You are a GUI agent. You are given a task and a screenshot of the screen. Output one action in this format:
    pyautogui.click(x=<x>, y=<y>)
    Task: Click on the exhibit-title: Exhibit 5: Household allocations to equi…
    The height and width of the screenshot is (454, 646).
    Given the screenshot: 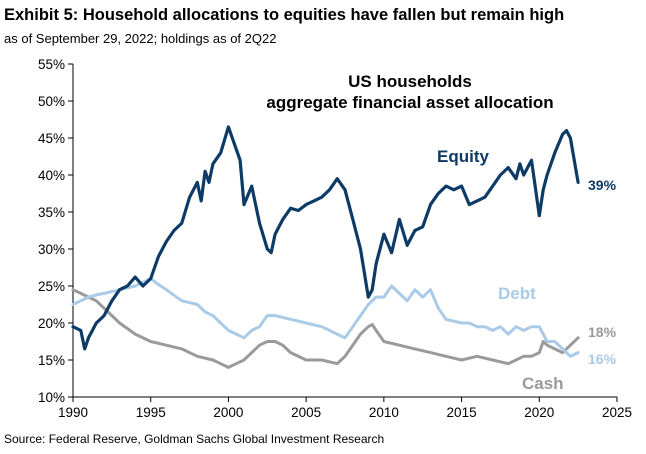 What is the action you would take?
    pyautogui.click(x=284, y=15)
    